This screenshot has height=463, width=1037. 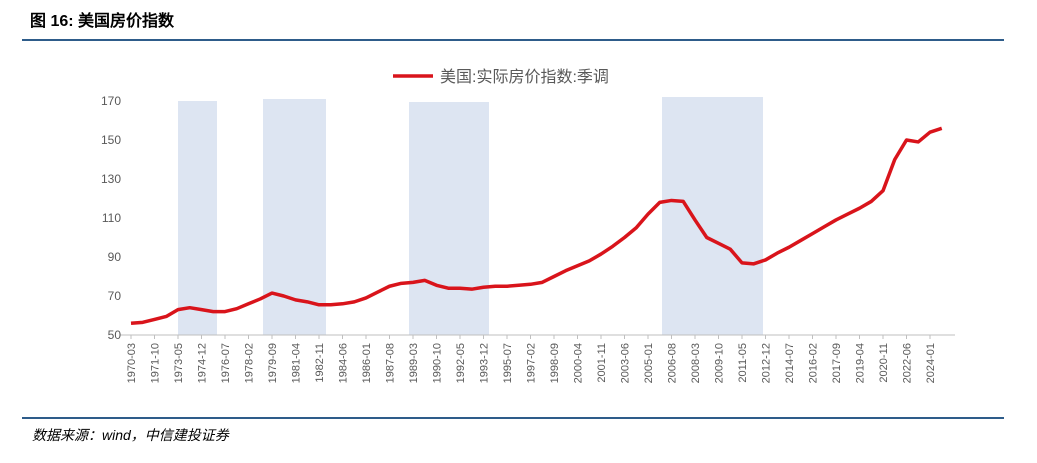 What do you see at coordinates (696, 363) in the screenshot?
I see `x-tick-label: 2008-03` at bounding box center [696, 363].